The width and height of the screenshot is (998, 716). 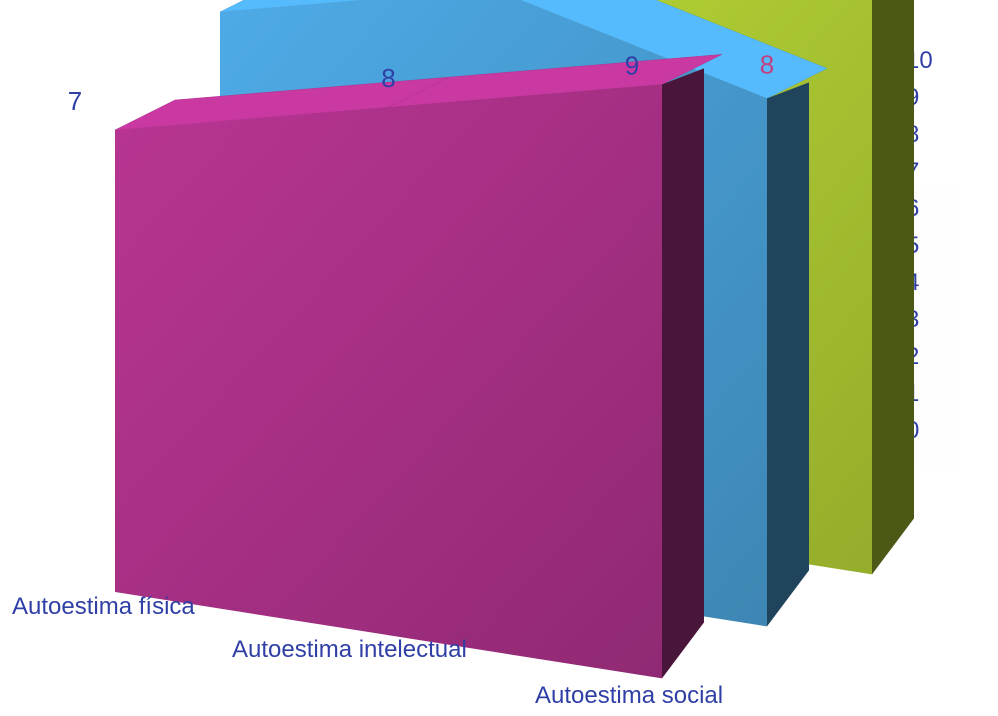 What do you see at coordinates (629, 695) in the screenshot?
I see `series-label-autoestima-social: Autoestima social` at bounding box center [629, 695].